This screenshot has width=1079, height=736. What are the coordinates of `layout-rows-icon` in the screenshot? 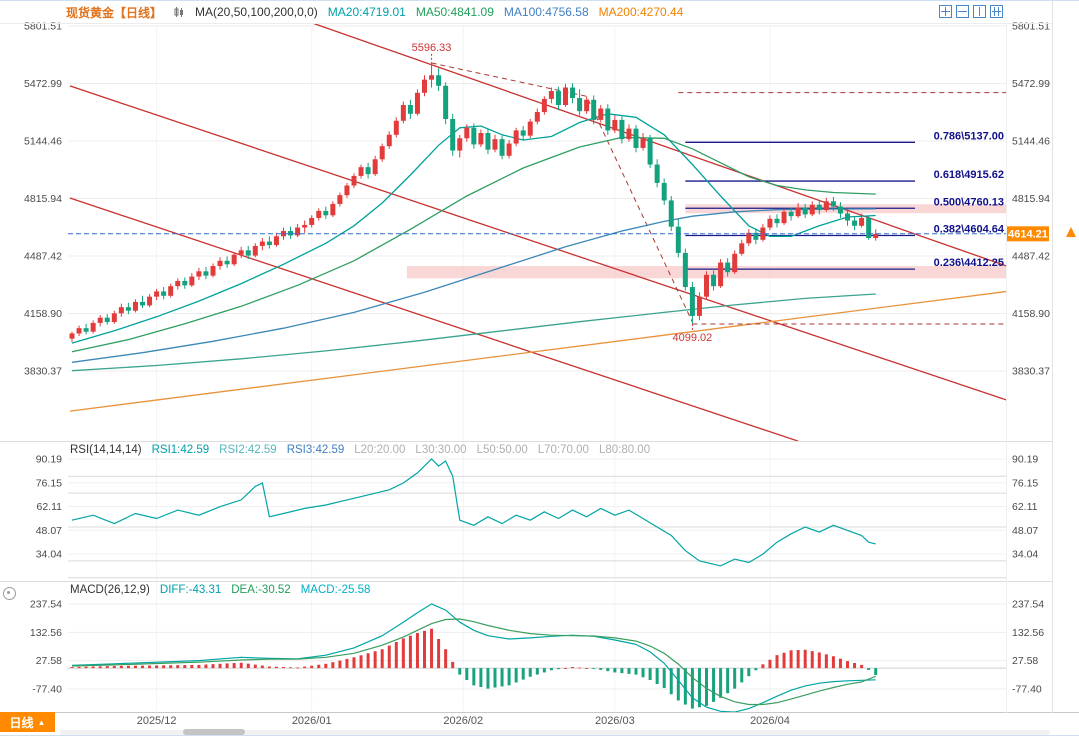 It's located at (962, 11).